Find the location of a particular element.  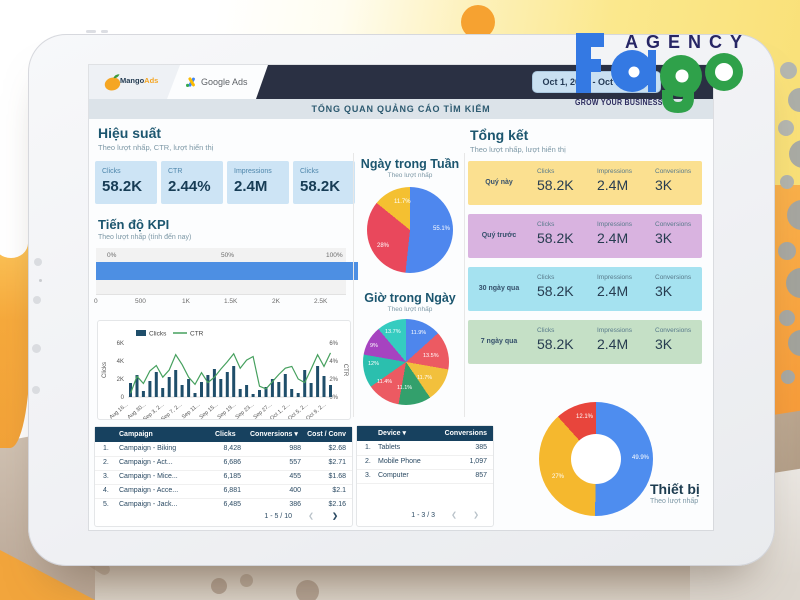

svg-text: 6% is located at coordinates (333, 344).